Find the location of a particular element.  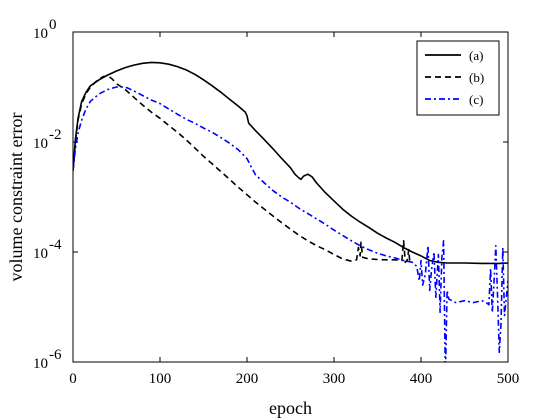

x-tick-label: 200 is located at coordinates (247, 379).